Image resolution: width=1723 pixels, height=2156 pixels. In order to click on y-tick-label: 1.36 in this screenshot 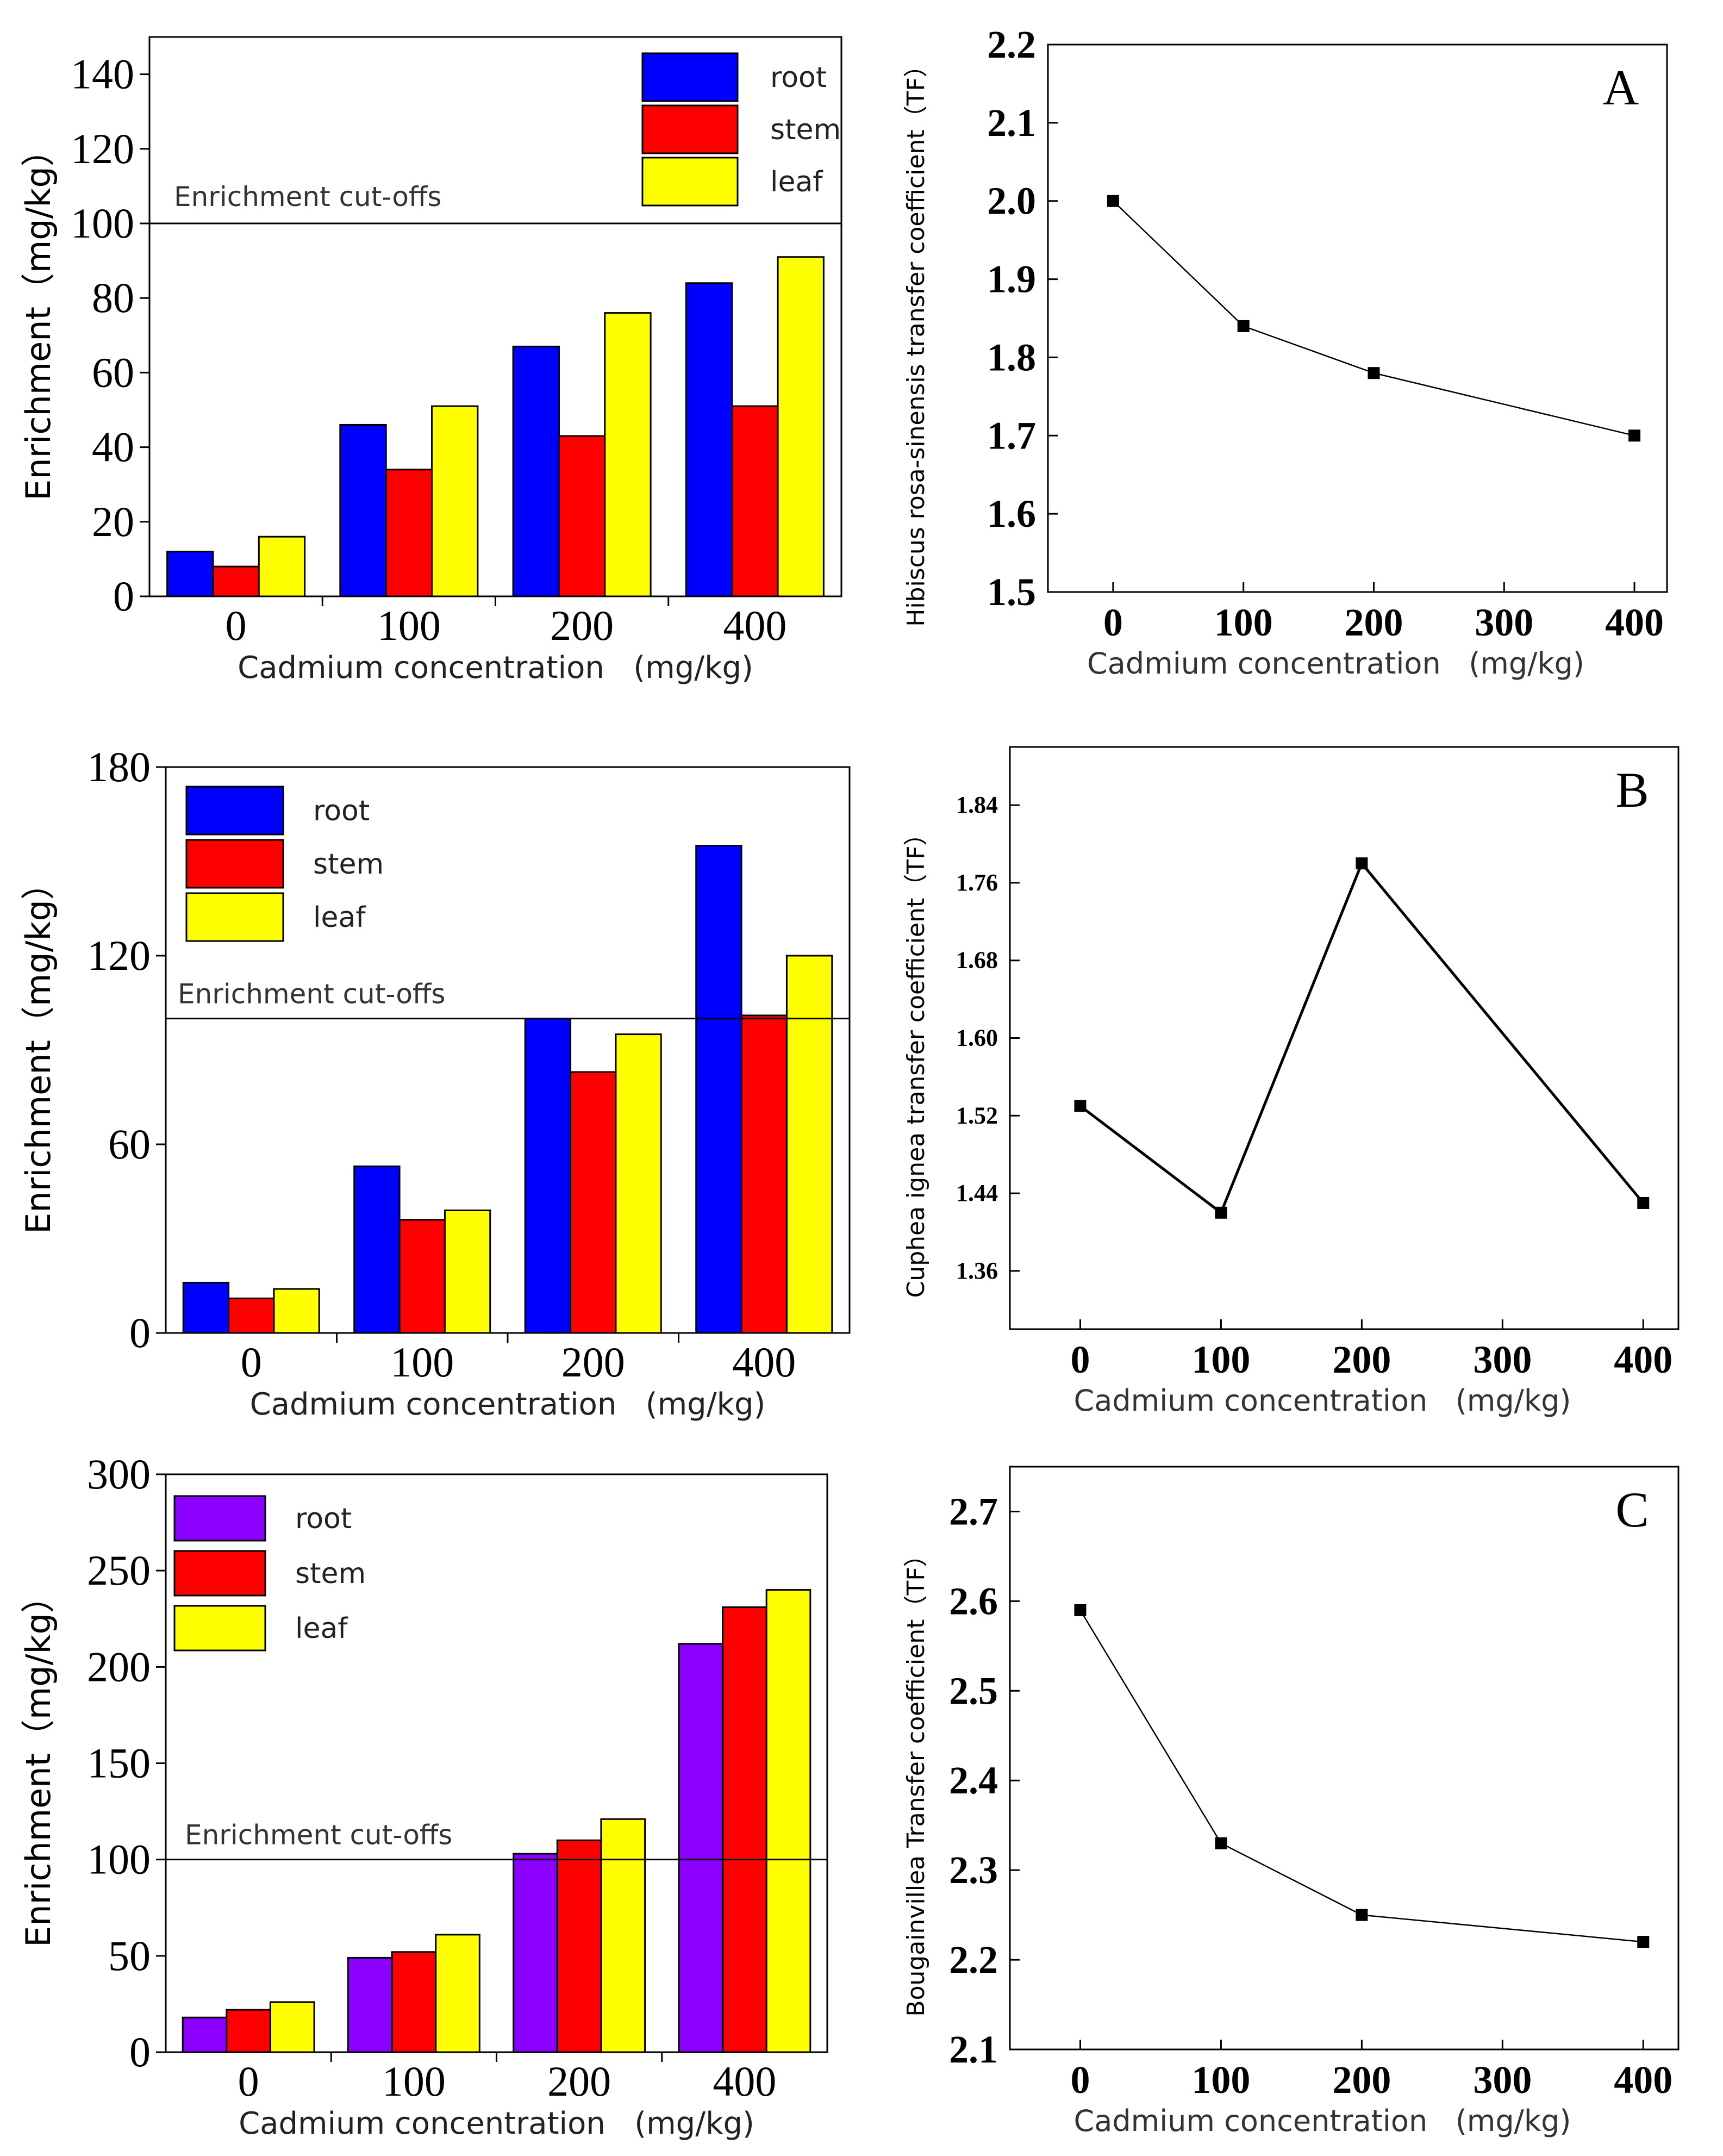, I will do `click(977, 1270)`.